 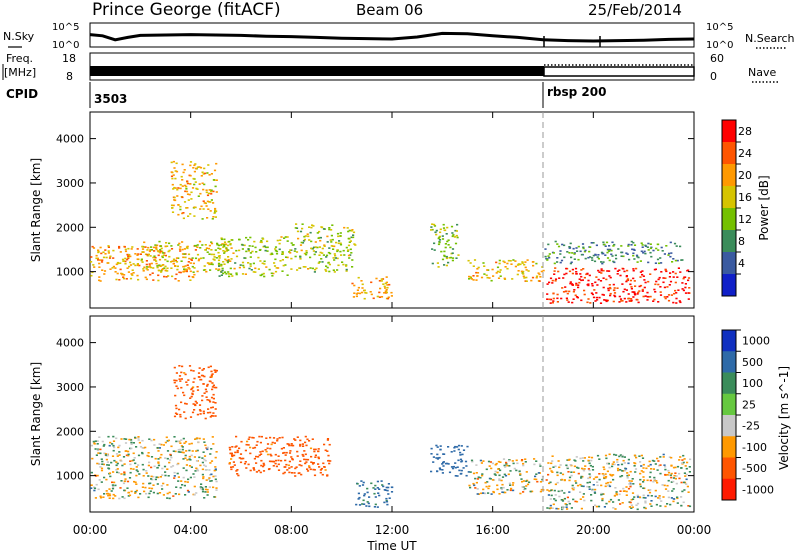 I want to click on y-tick-label: 3000, so click(x=70, y=387).